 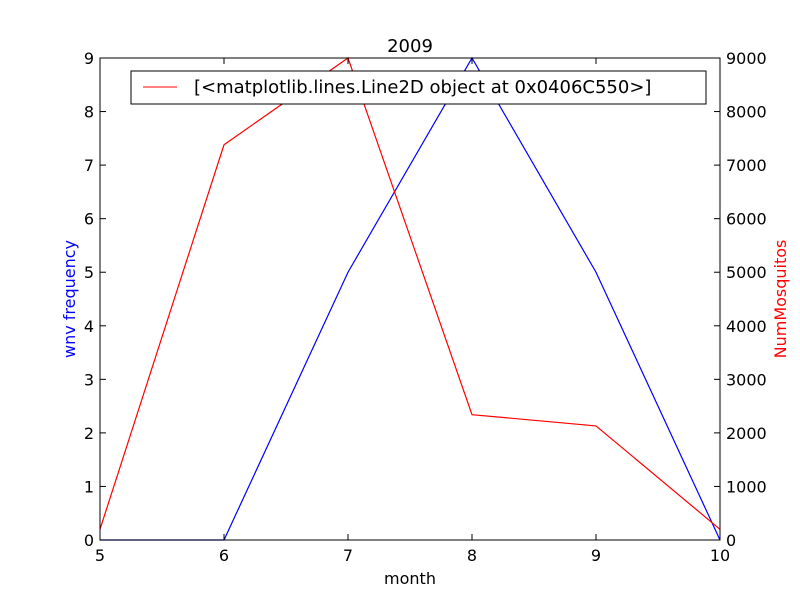 What do you see at coordinates (89, 58) in the screenshot?
I see `y-left-tick-label: 9` at bounding box center [89, 58].